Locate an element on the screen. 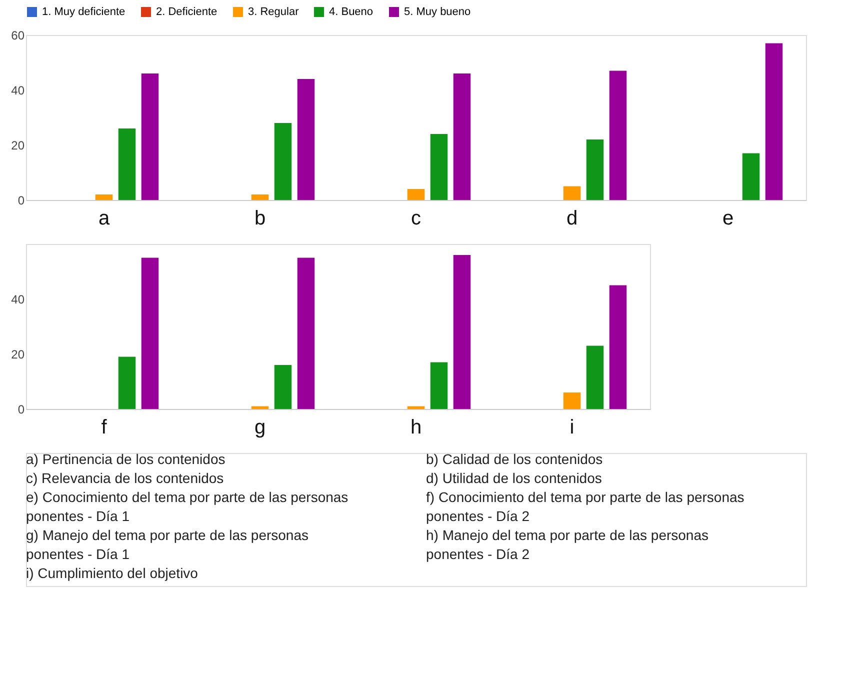 The image size is (849, 690). legend-label: 3. Regular is located at coordinates (274, 12).